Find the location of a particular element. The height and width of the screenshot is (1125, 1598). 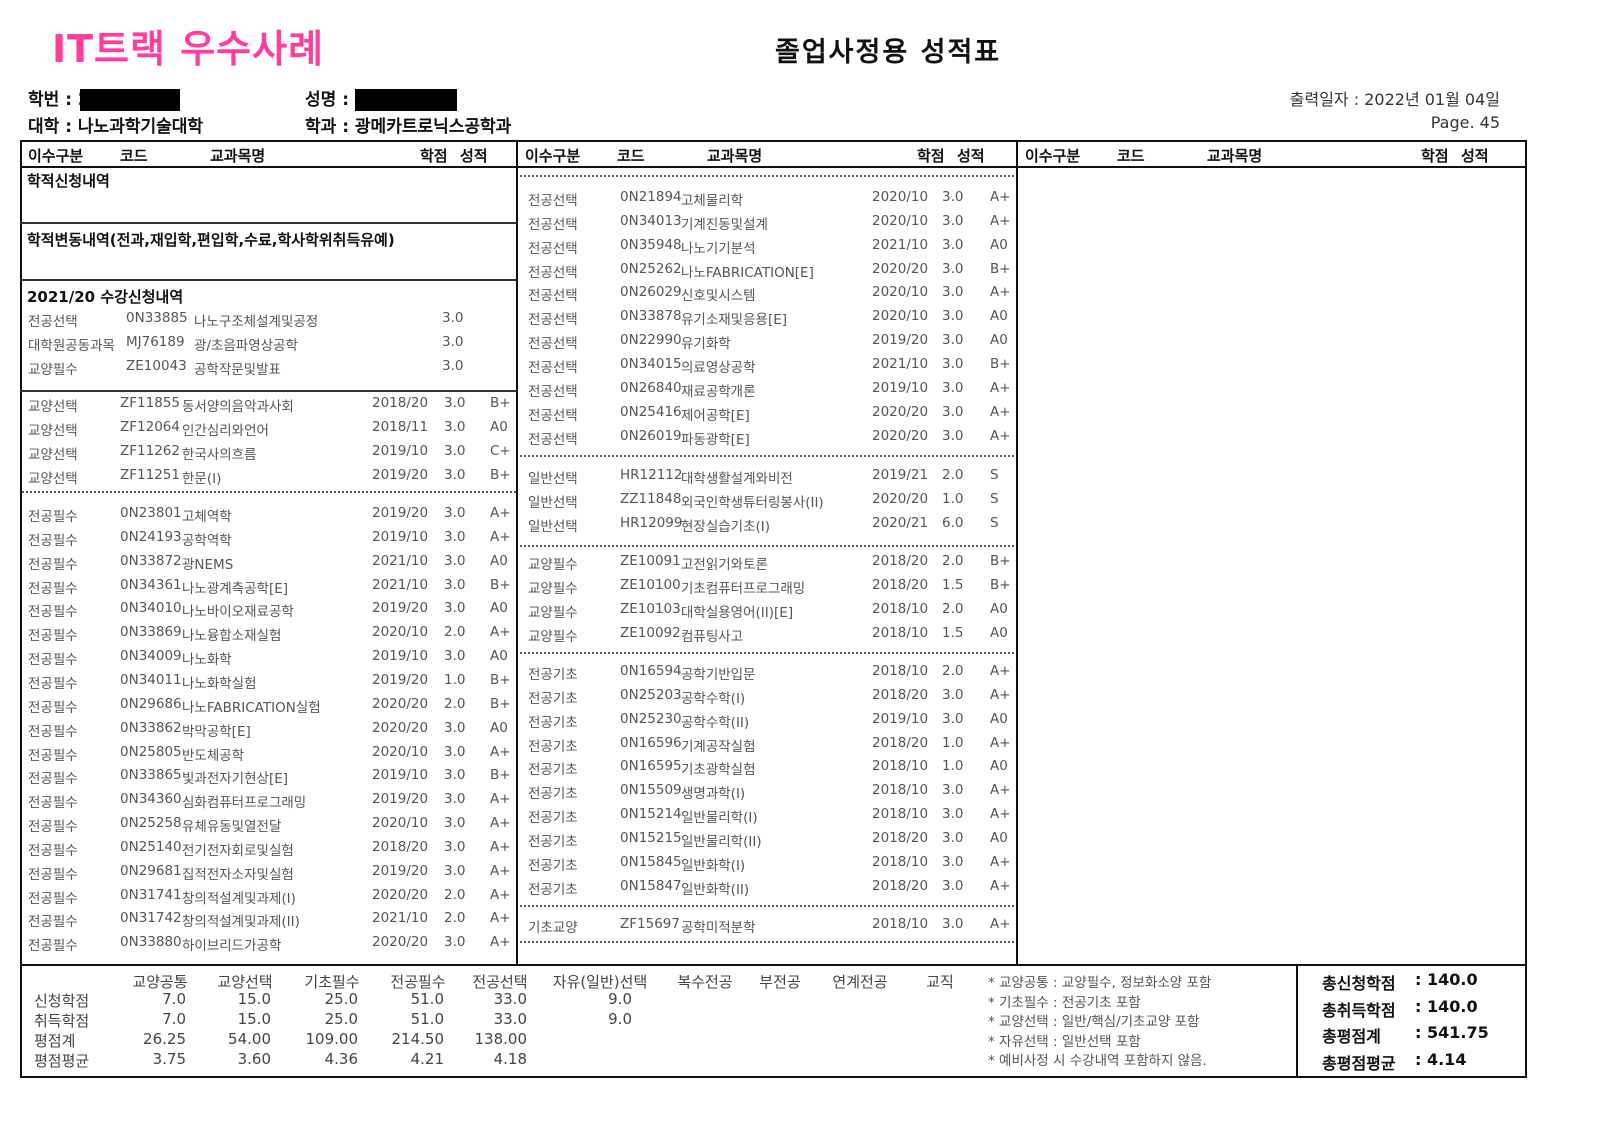

course-course-name: 공학역학 is located at coordinates (207, 540).